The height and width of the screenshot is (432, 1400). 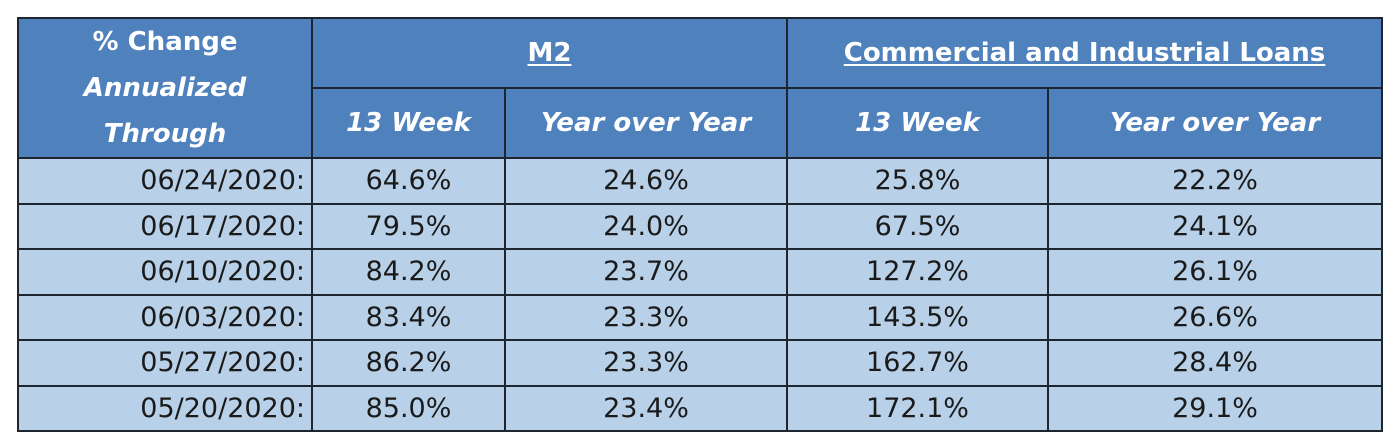 I want to click on table-row: 05/20/2020: 85.0% 23.4% 172.1% 29.1%, so click(x=700, y=408).